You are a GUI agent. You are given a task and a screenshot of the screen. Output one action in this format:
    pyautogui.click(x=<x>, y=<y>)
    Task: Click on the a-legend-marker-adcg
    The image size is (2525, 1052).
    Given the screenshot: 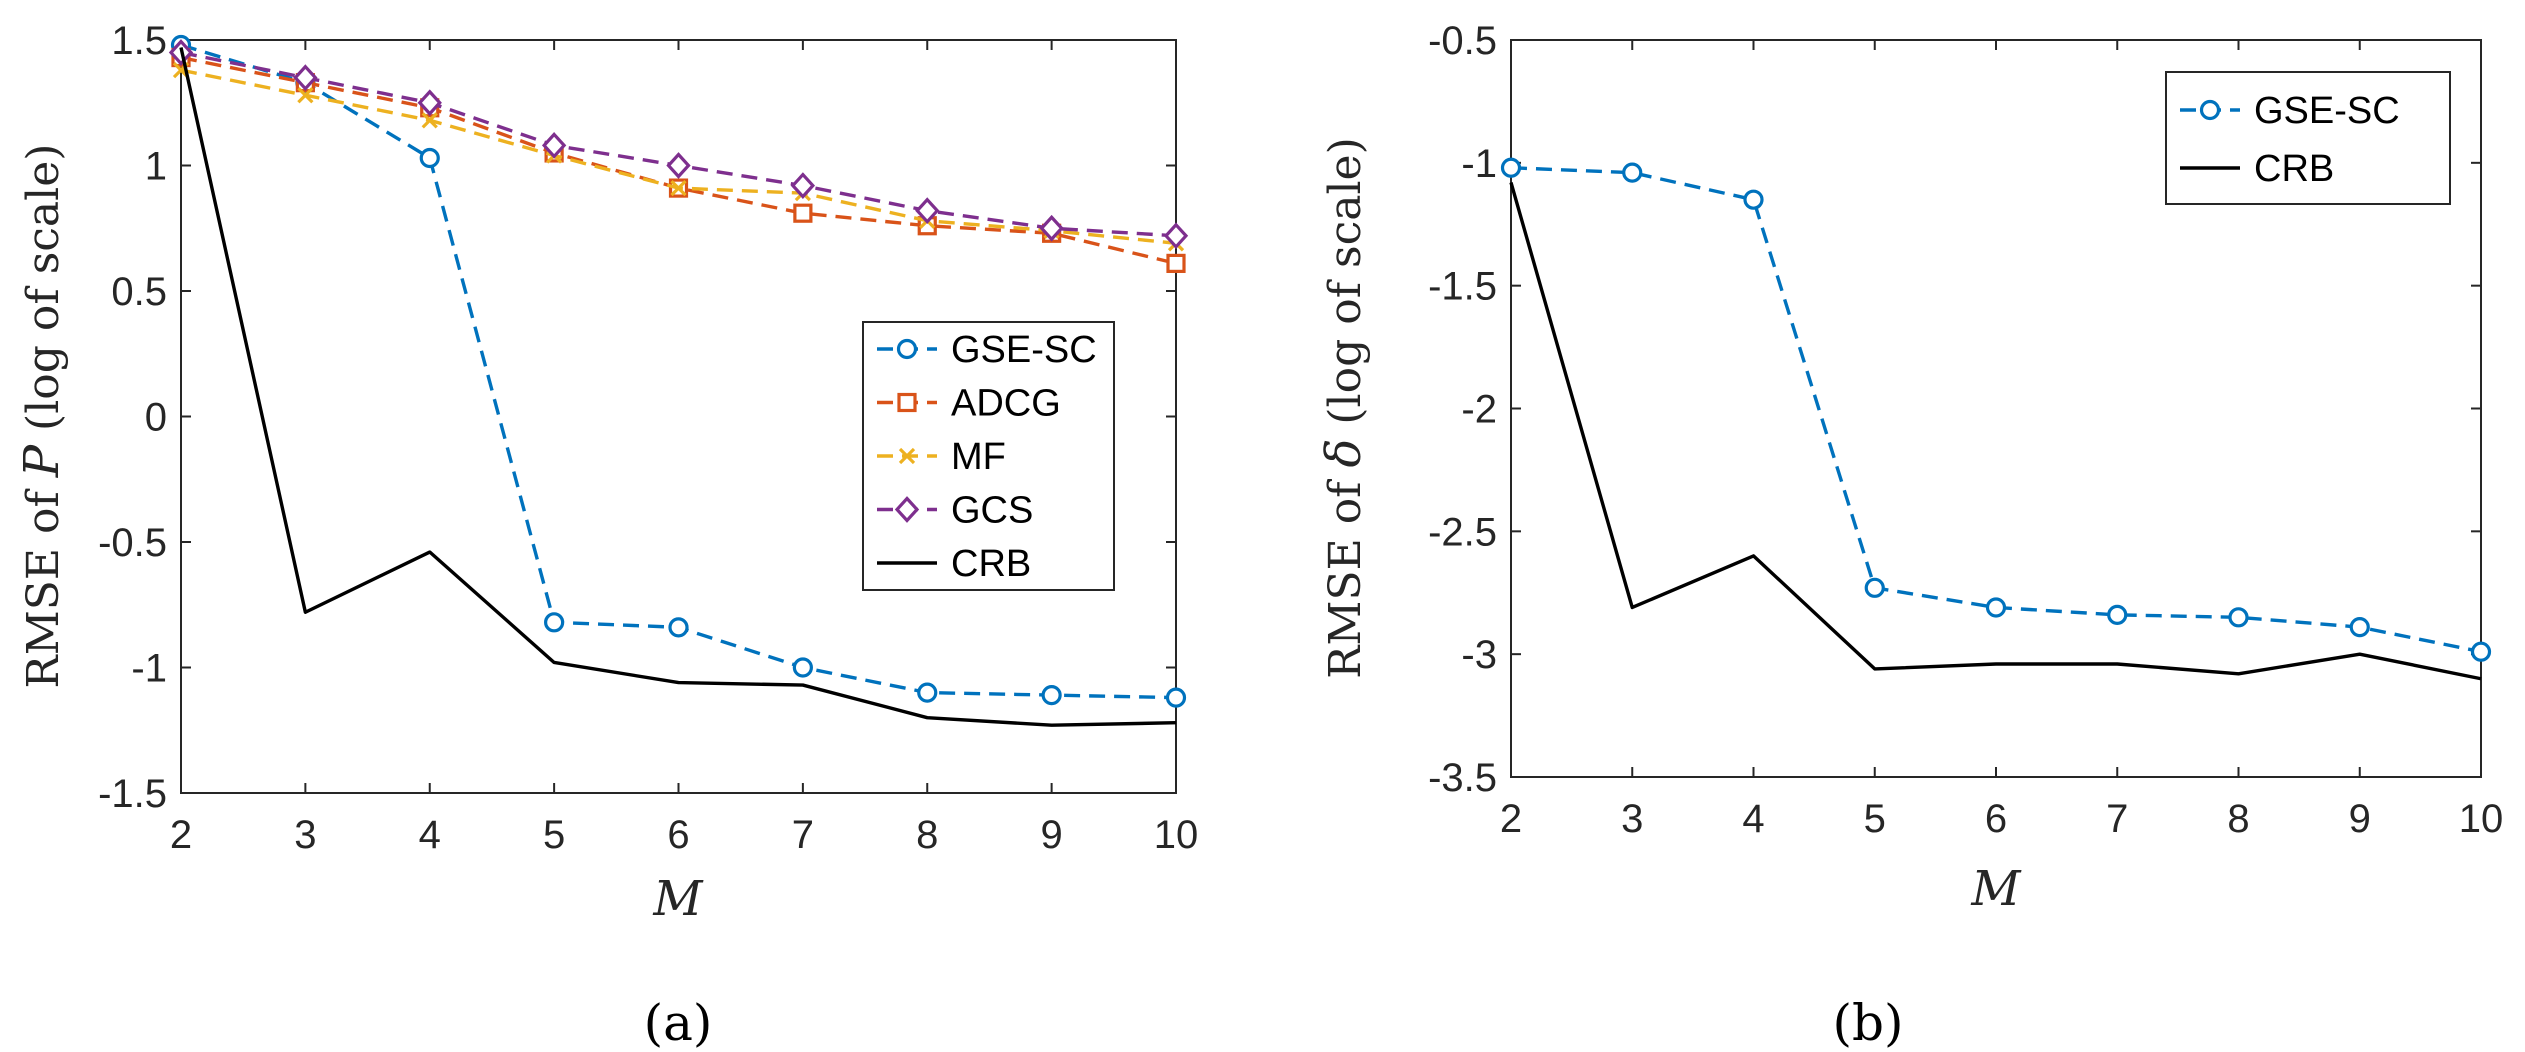 What is the action you would take?
    pyautogui.click(x=907, y=402)
    